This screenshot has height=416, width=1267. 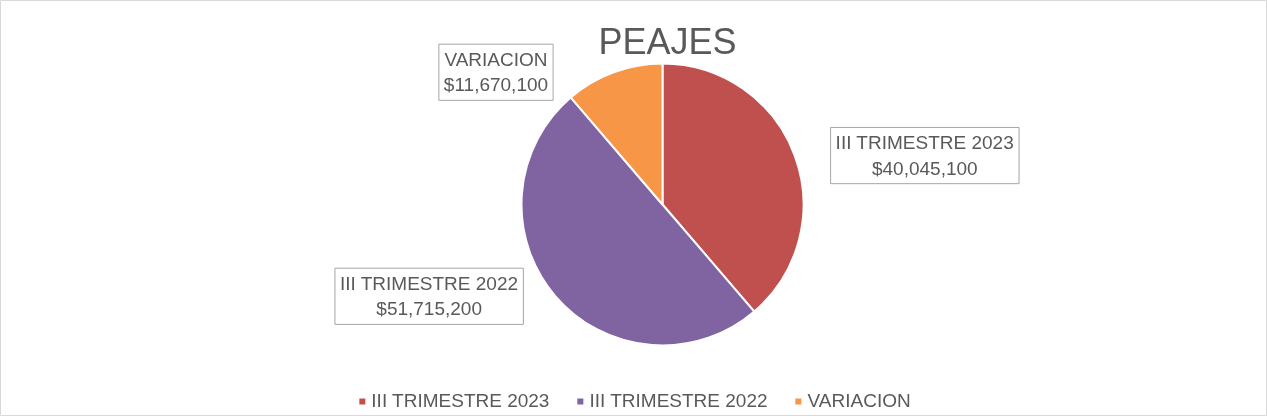 I want to click on slice-label: VARIACION, so click(x=496, y=60).